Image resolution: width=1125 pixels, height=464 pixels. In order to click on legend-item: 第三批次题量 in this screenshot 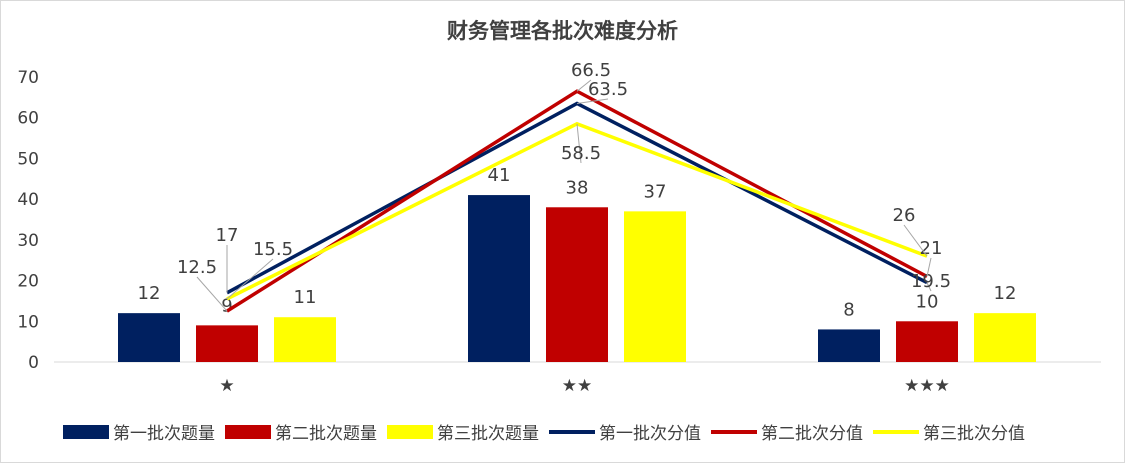, I will do `click(463, 431)`.